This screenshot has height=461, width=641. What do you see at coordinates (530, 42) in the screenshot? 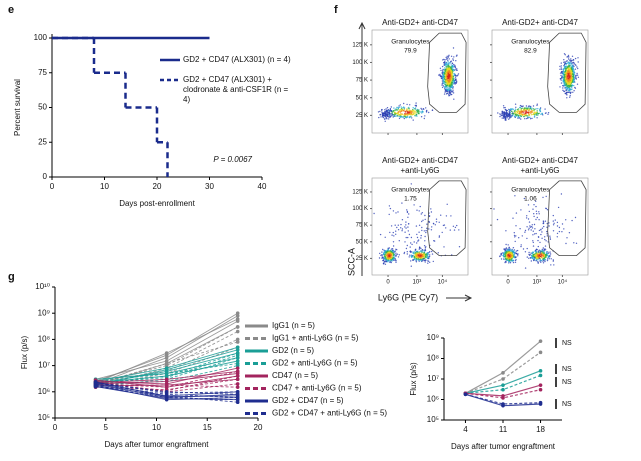
I see `gate-label: Granulocytes` at bounding box center [530, 42].